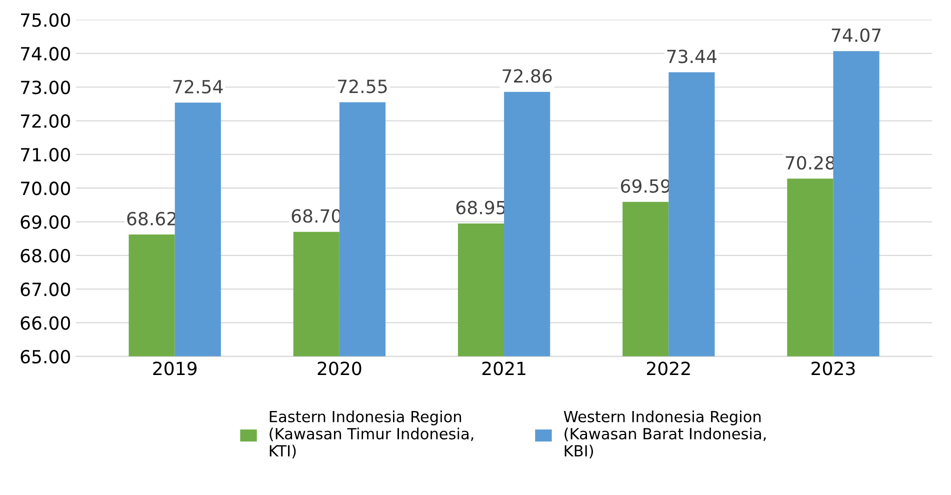  What do you see at coordinates (691, 57) in the screenshot?
I see `data-label: 73.44` at bounding box center [691, 57].